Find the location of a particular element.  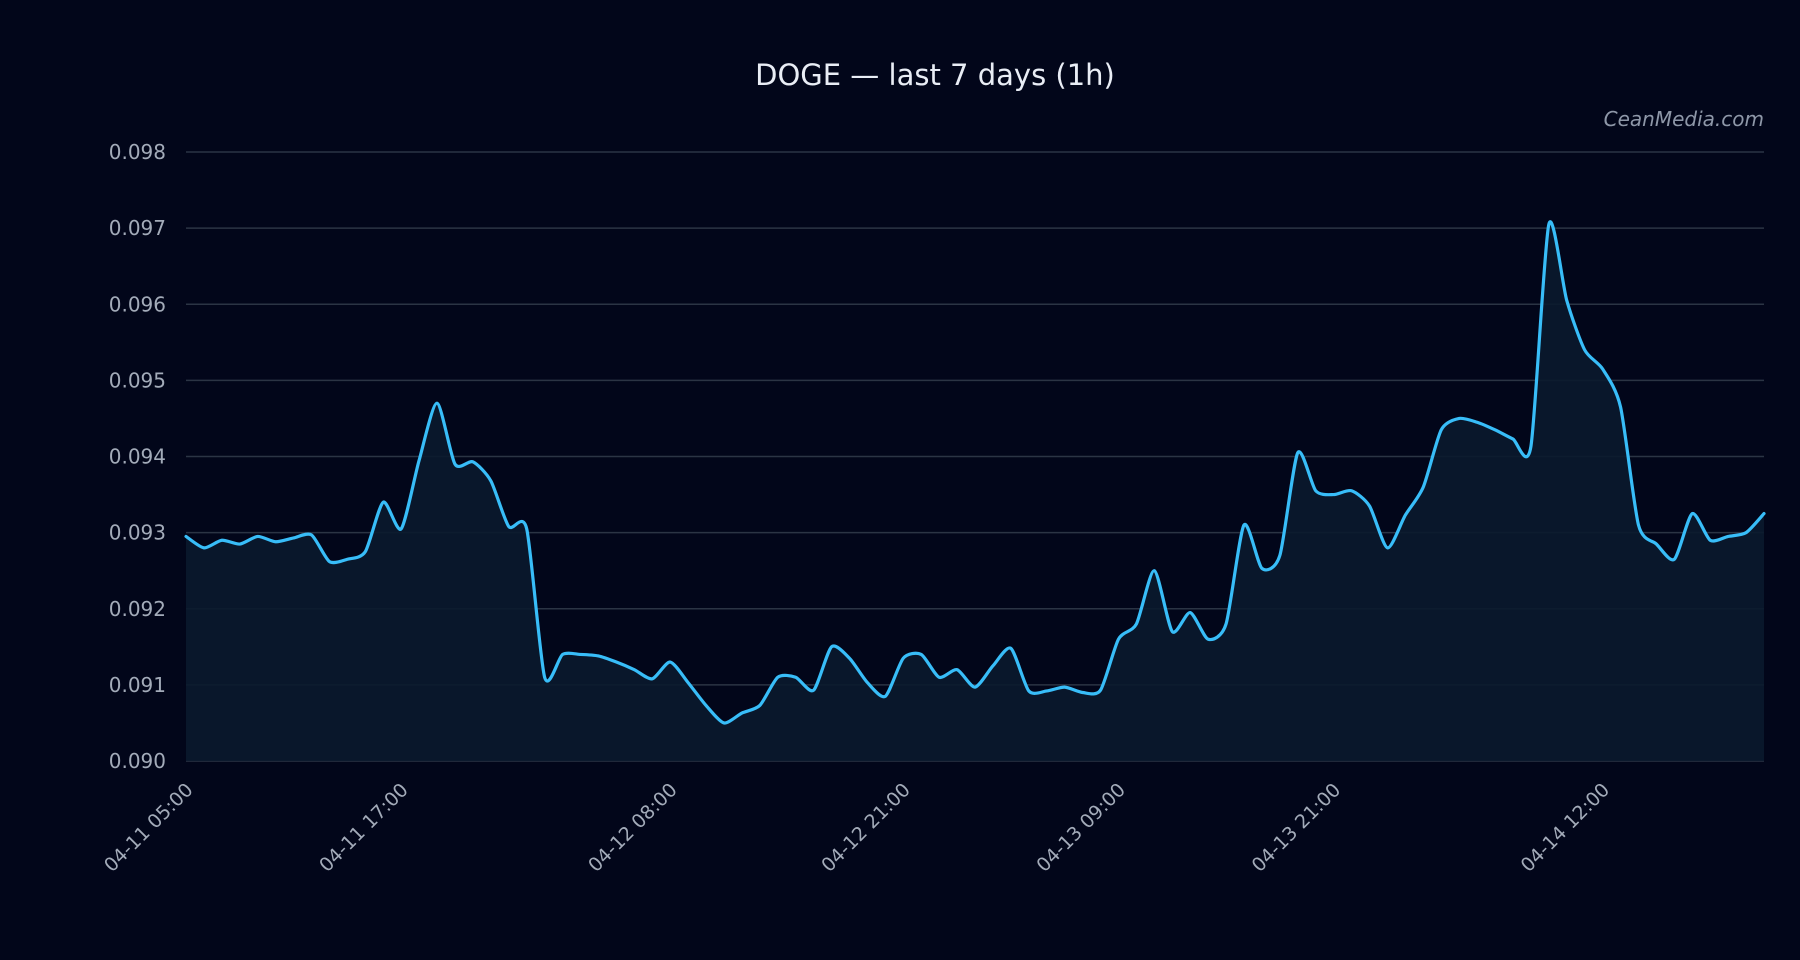

y-tick-label: 0.096 is located at coordinates (137, 304).